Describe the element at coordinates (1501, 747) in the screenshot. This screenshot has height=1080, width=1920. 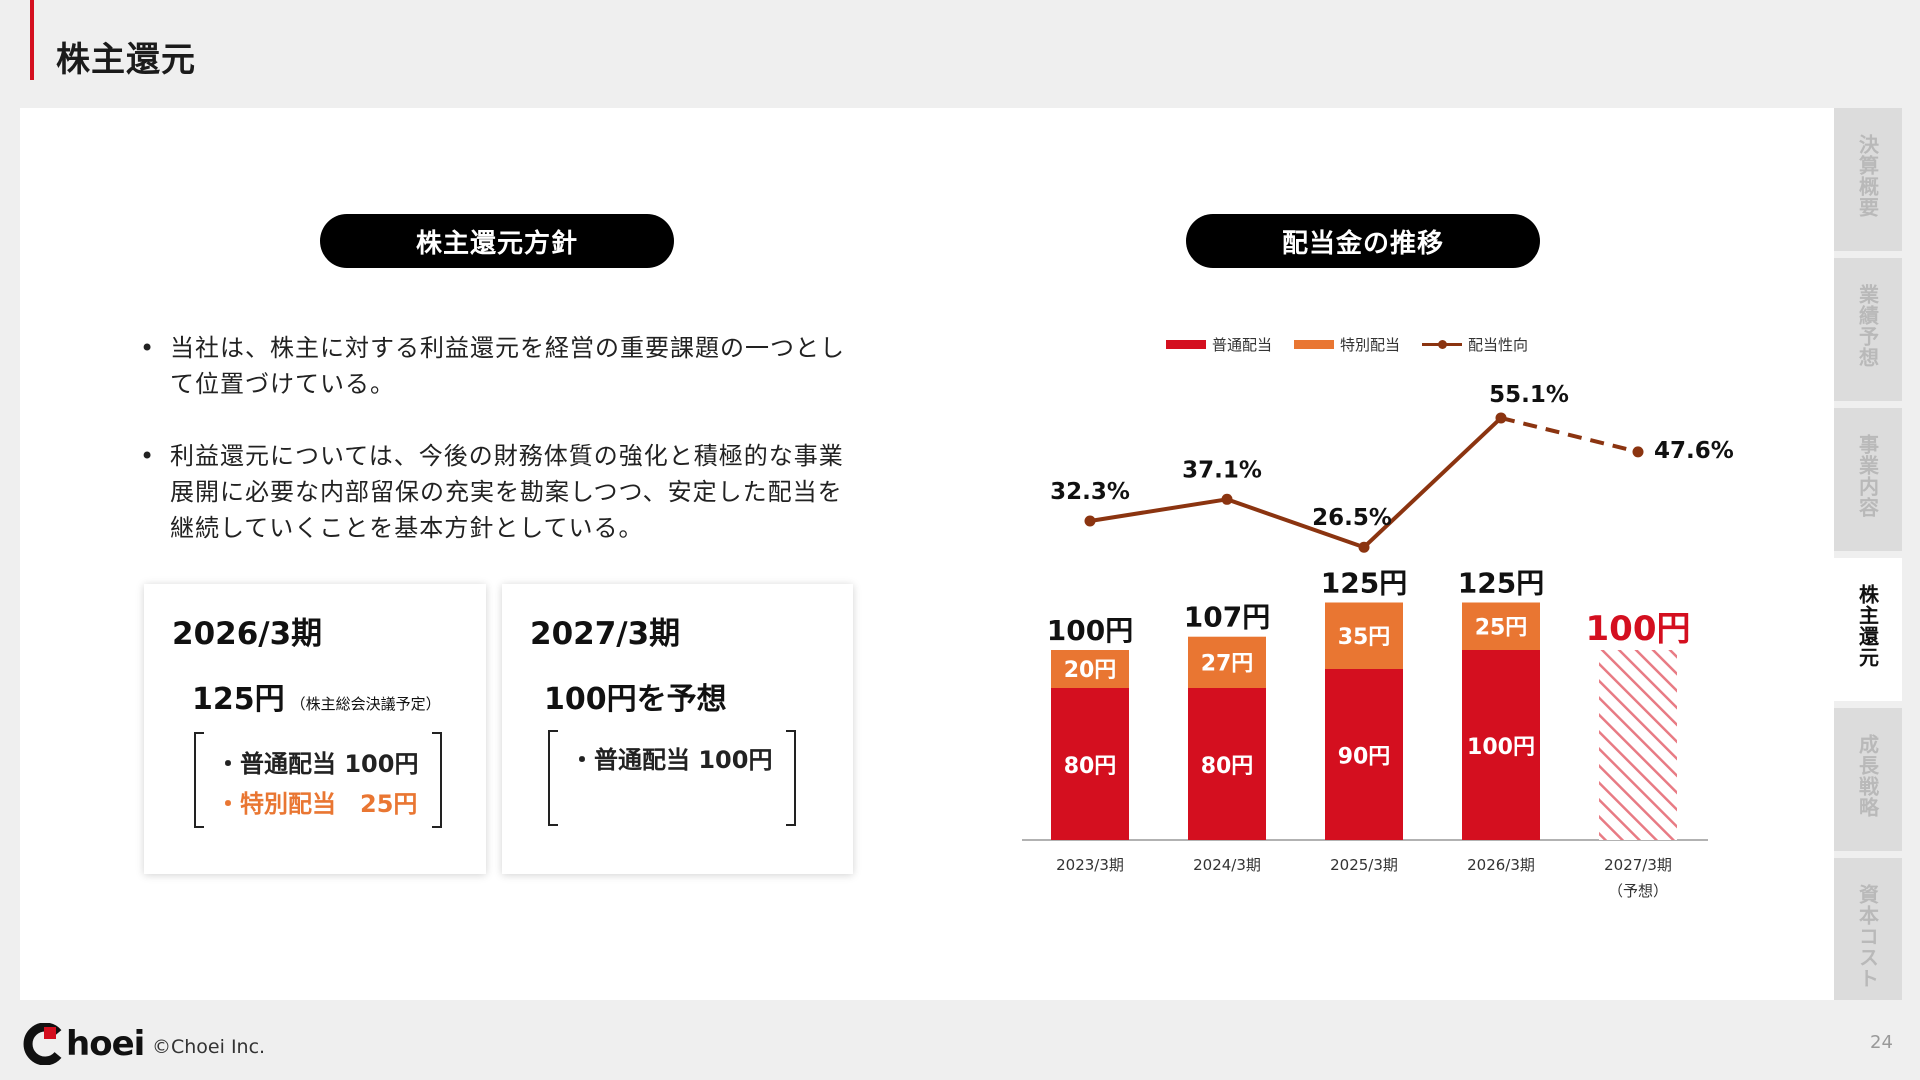
I see `bar-ordinary-label: 100円` at that location.